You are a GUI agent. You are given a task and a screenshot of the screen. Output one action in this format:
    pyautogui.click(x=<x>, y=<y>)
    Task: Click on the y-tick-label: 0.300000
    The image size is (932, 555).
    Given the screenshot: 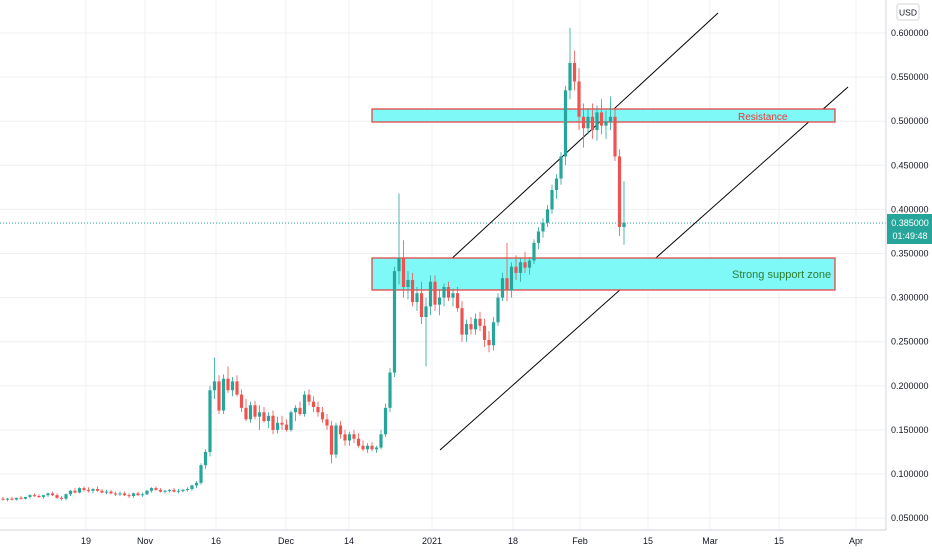 What is the action you would take?
    pyautogui.click(x=910, y=298)
    